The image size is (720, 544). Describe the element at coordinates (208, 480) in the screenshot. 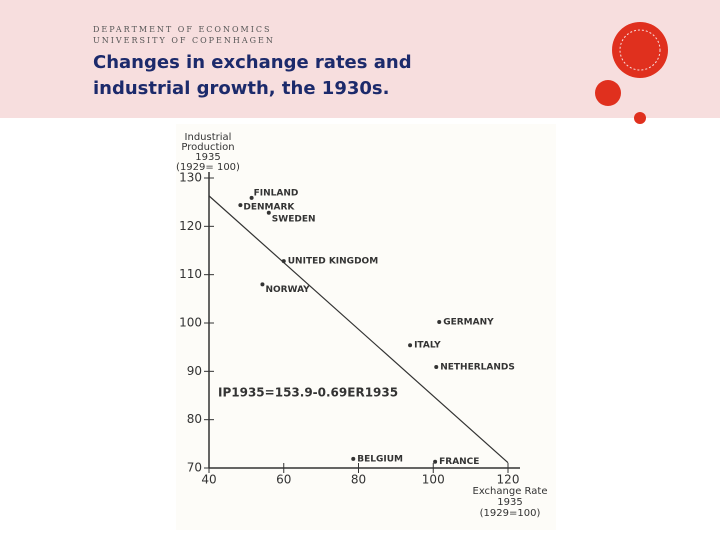

I see `x-tick-label: 40` at that location.